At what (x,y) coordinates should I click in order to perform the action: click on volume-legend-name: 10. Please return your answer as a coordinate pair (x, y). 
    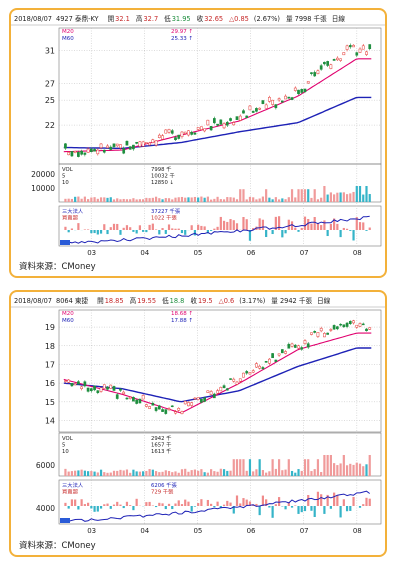
    Looking at the image, I should click on (65, 183).